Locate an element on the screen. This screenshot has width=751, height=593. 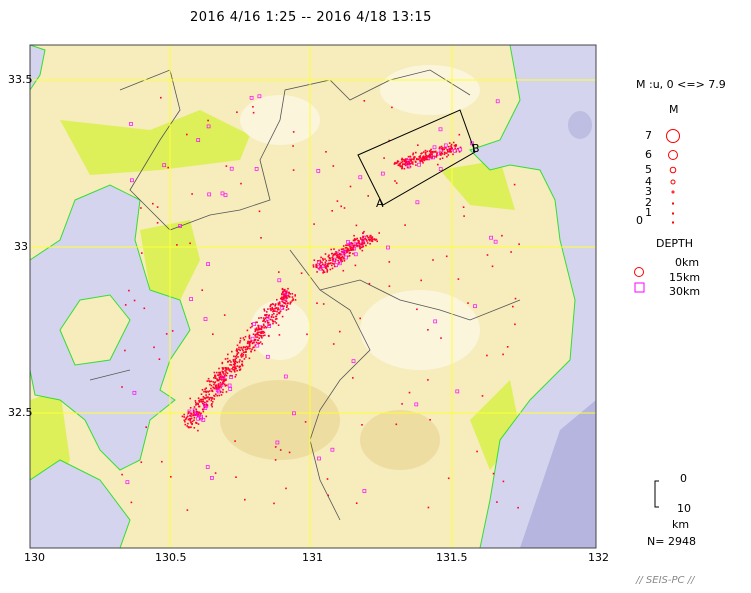
x-tick: 132 is located at coordinates (598, 557).